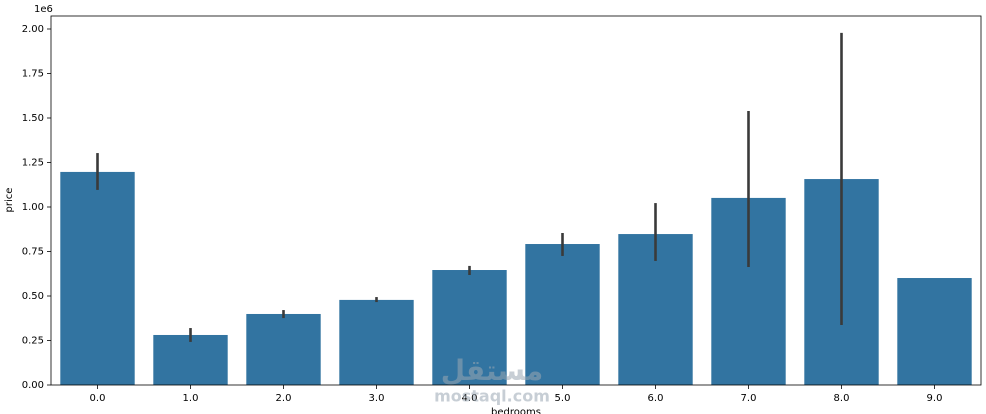  I want to click on y-axis-label: price, so click(9, 200).